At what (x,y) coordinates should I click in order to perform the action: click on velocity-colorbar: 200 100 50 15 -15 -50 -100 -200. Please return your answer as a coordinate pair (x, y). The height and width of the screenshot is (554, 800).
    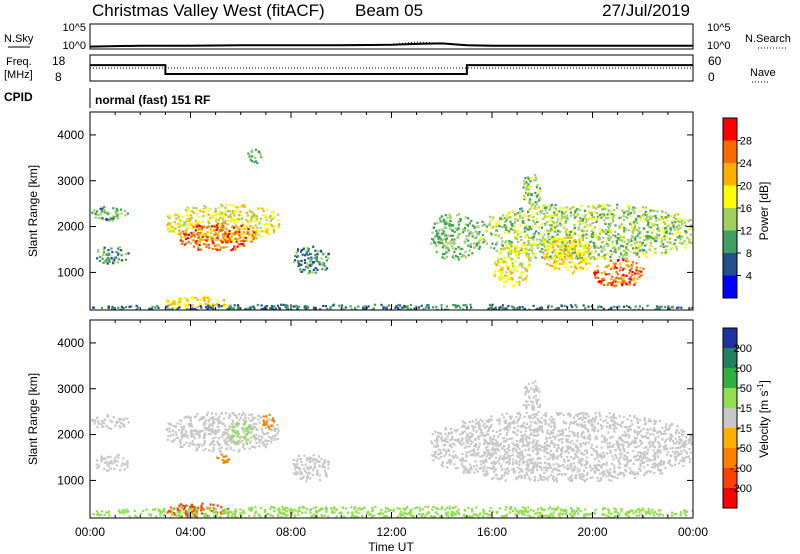
    Looking at the image, I should click on (737, 418).